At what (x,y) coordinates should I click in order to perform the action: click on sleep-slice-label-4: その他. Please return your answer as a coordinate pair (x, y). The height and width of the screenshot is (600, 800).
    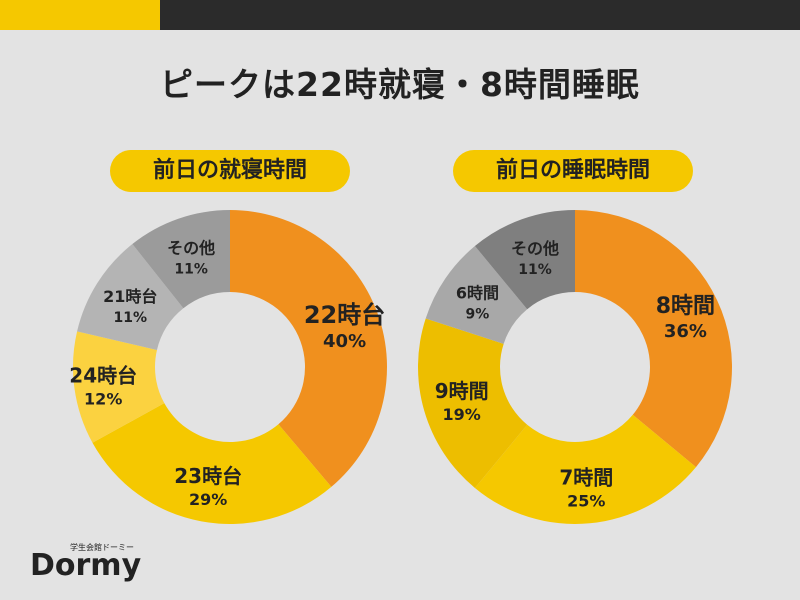
    Looking at the image, I should click on (535, 248).